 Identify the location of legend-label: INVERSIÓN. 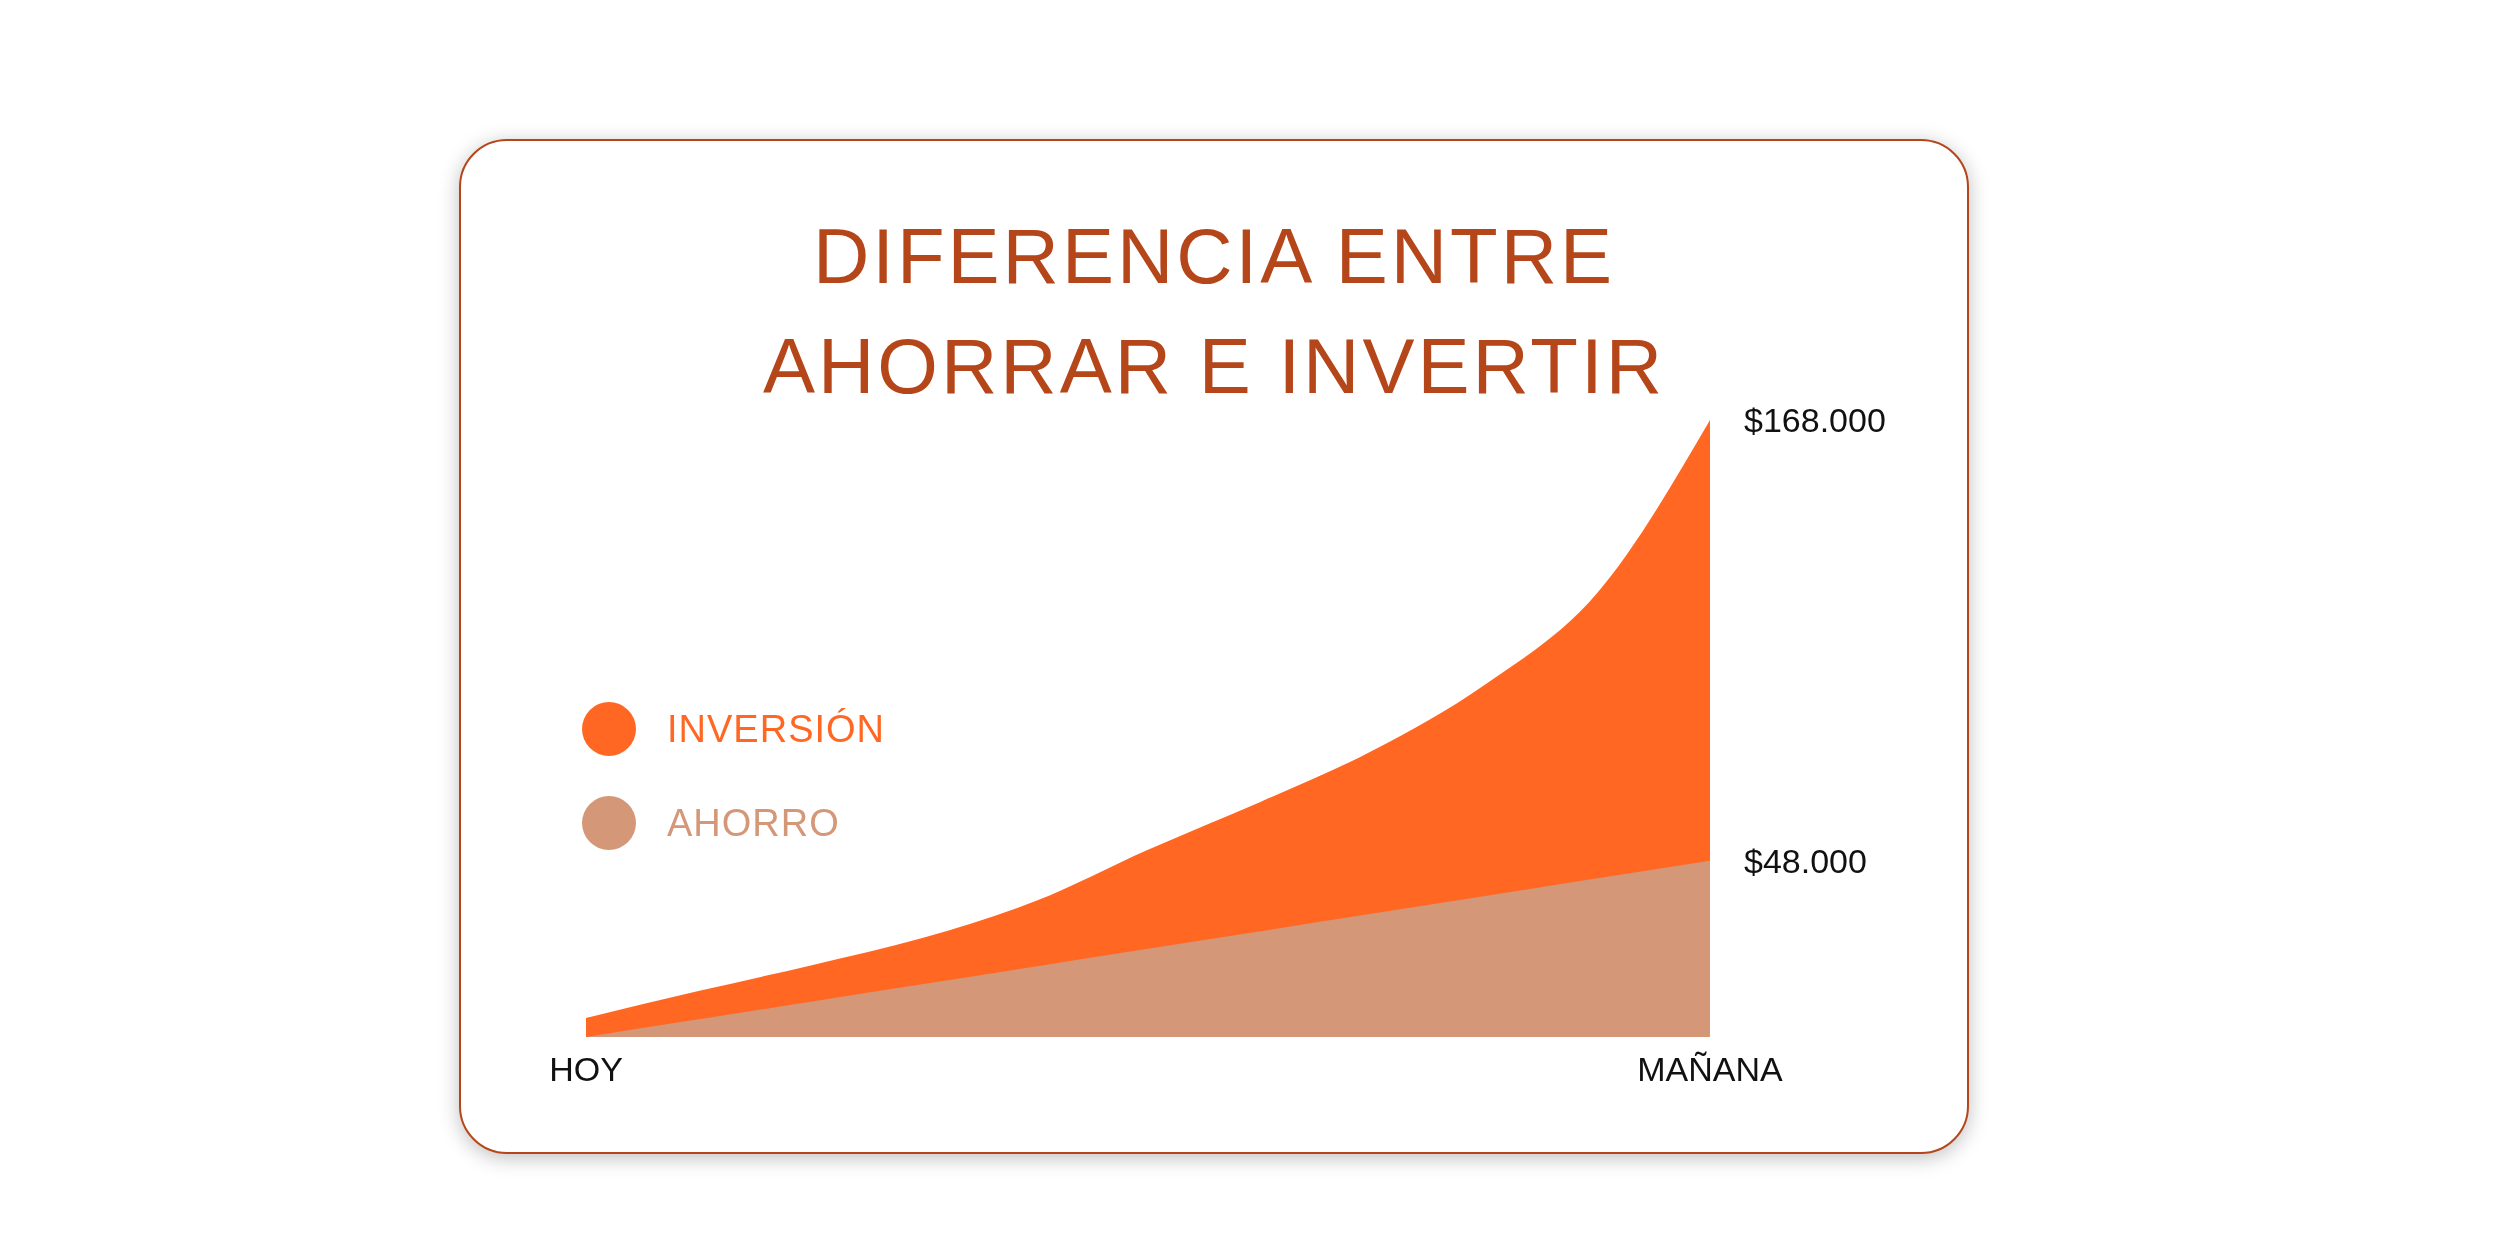
(776, 729).